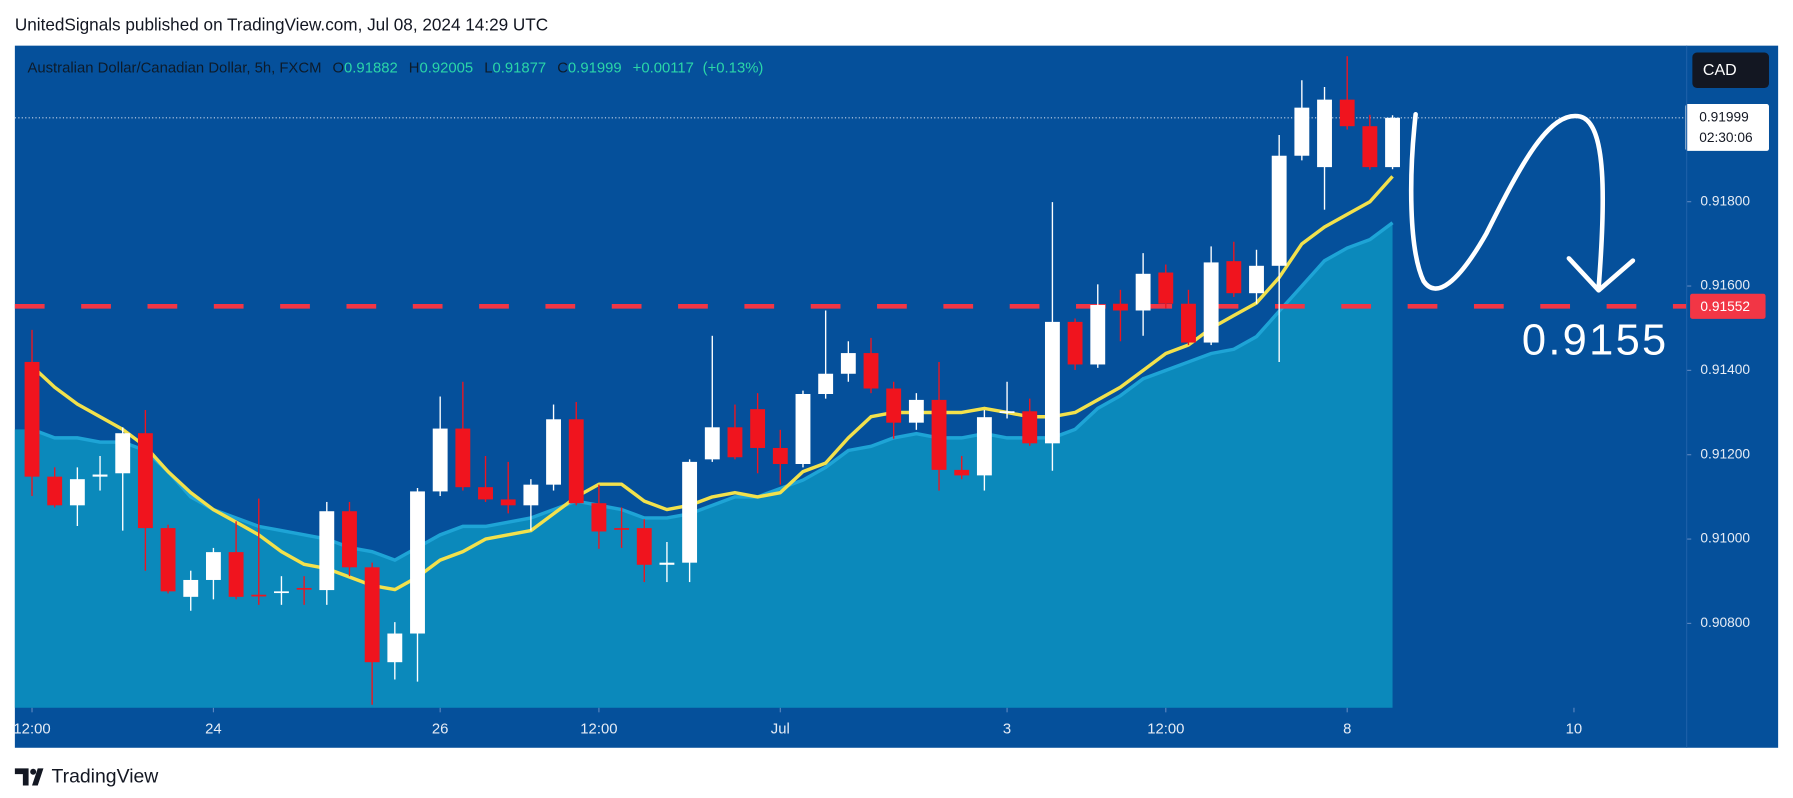 This screenshot has height=798, width=1793. Describe the element at coordinates (1595, 340) in the screenshot. I see `annotation: 0.9155` at that location.